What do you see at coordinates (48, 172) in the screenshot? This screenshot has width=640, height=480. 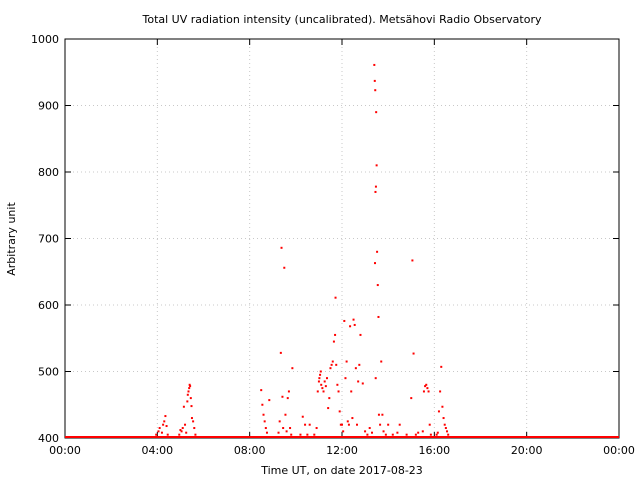 I see `y-tick-label: 800` at bounding box center [48, 172].